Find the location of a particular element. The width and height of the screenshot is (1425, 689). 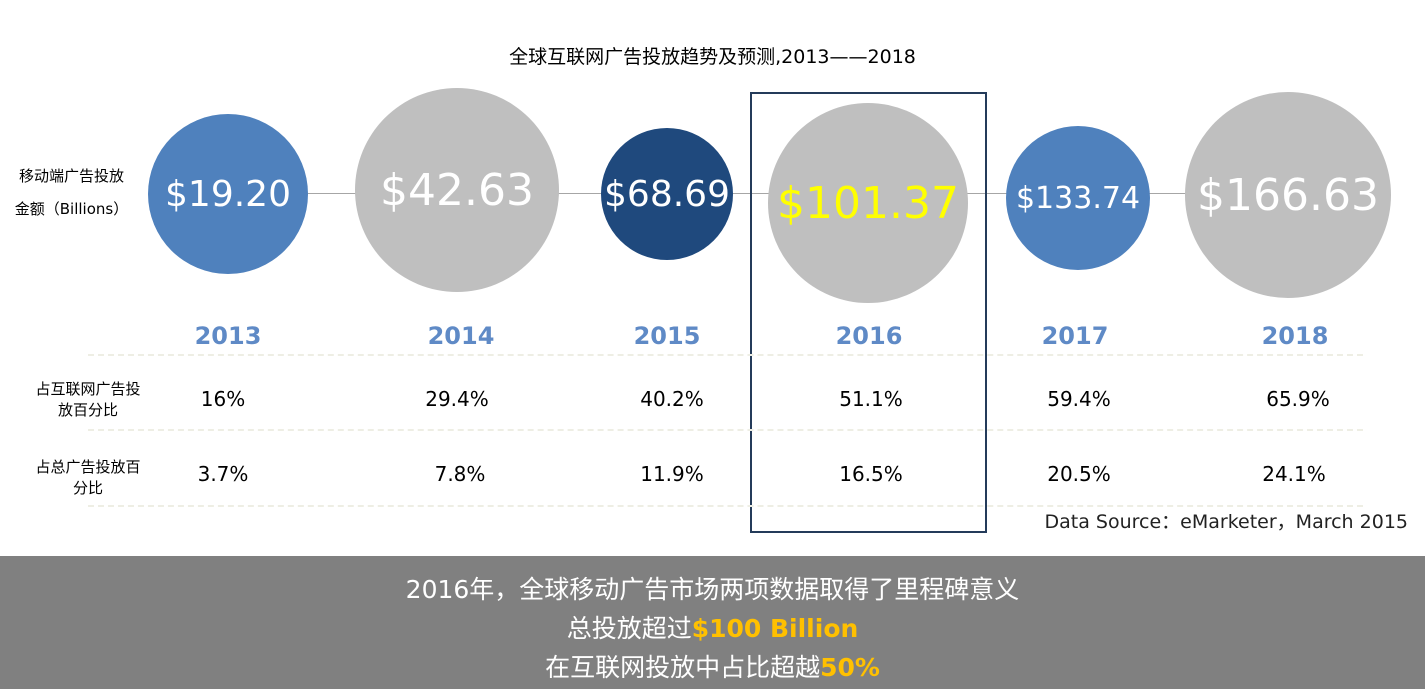

highlight-box-2016 is located at coordinates (868, 312).